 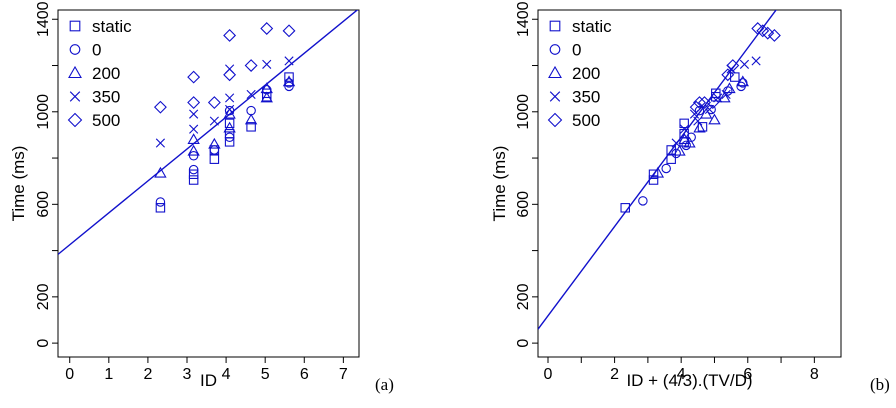 What do you see at coordinates (499, 184) in the screenshot?
I see `y-axis-title: Time (ms)` at bounding box center [499, 184].